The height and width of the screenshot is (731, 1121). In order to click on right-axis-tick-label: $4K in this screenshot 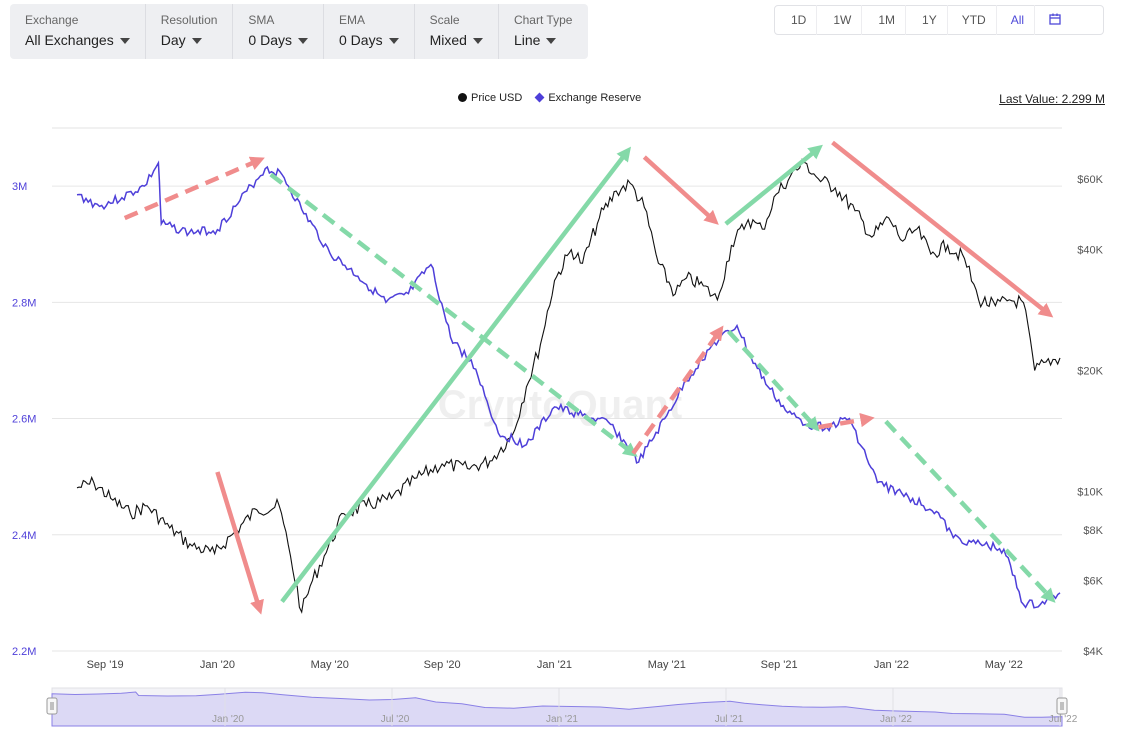, I will do `click(1093, 652)`.